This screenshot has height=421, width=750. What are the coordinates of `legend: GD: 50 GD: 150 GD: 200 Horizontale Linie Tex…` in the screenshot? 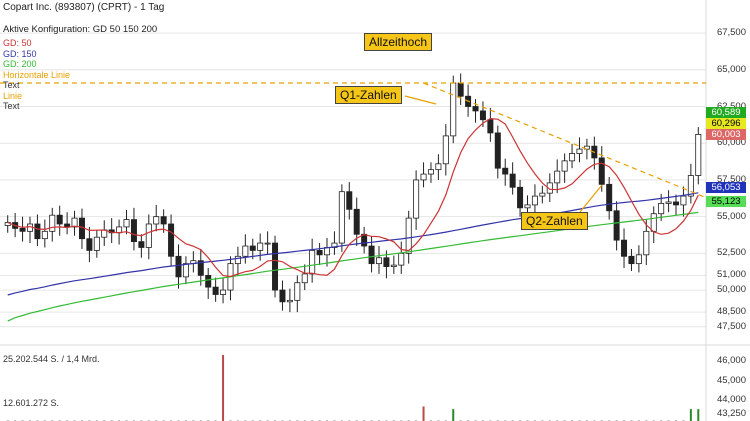 It's located at (36, 75).